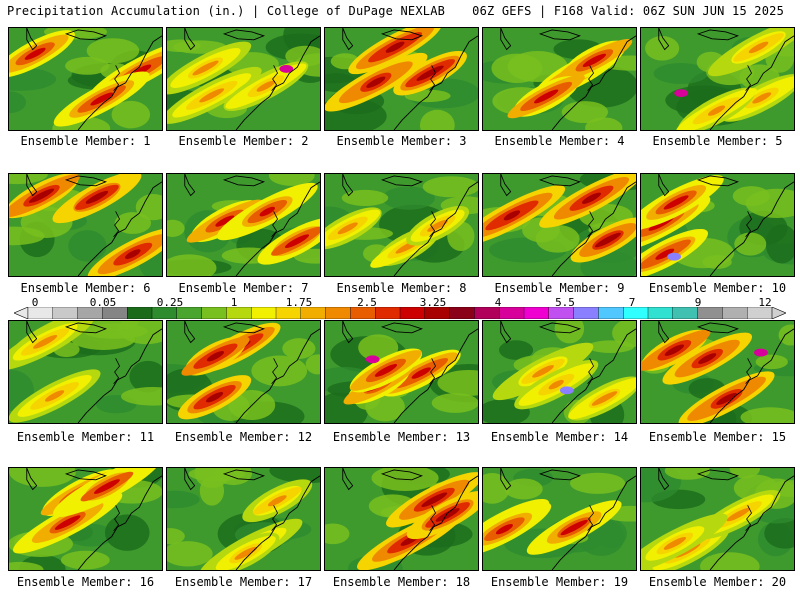 The width and height of the screenshot is (800, 600). What do you see at coordinates (559, 437) in the screenshot?
I see `member-caption-14: Ensemble Member: 14` at bounding box center [559, 437].